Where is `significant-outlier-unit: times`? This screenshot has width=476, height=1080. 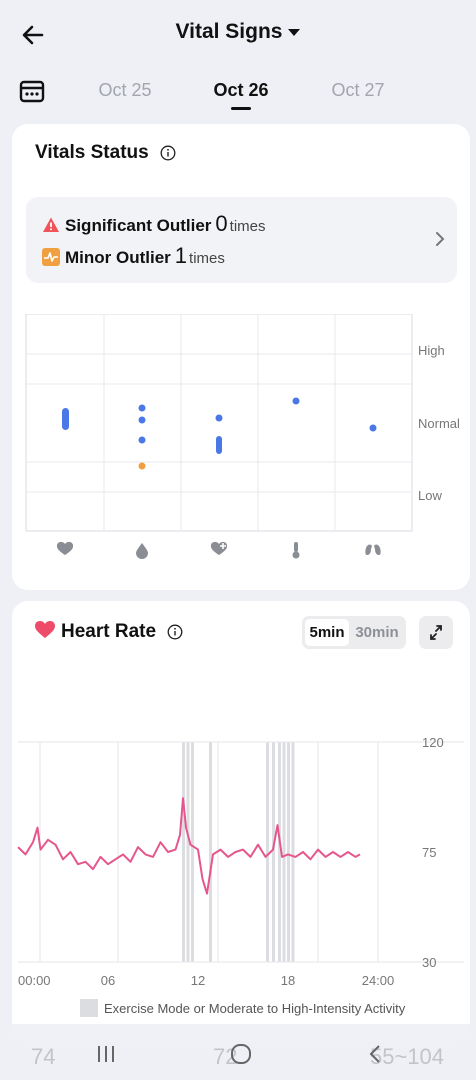 significant-outlier-unit: times is located at coordinates (247, 226).